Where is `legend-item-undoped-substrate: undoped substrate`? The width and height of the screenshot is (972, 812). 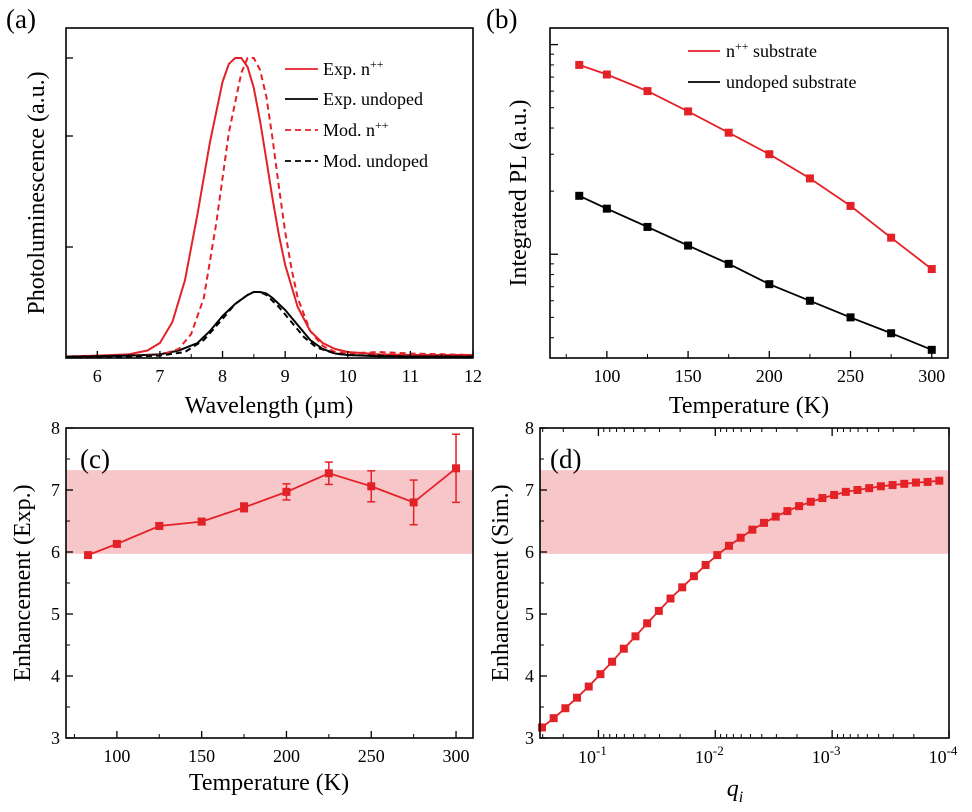
legend-item-undoped-substrate: undoped substrate is located at coordinates (772, 82).